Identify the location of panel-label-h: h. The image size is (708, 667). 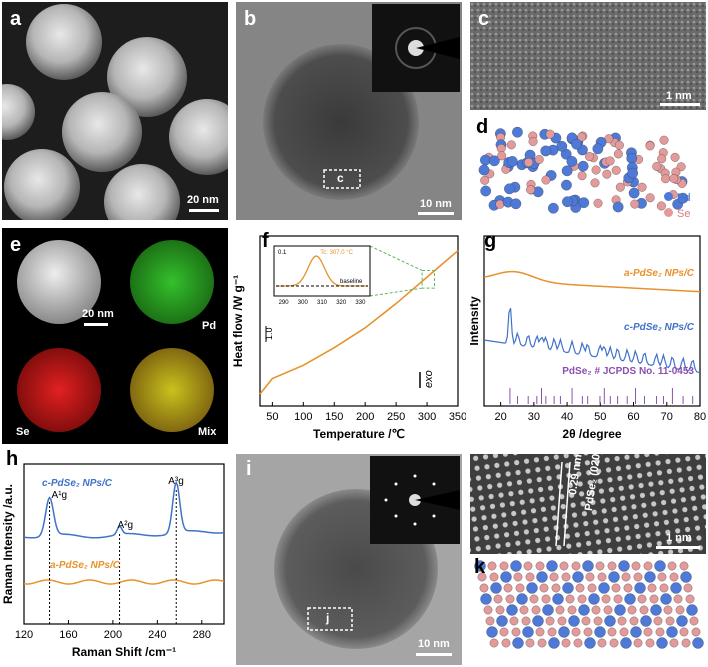
(12, 459).